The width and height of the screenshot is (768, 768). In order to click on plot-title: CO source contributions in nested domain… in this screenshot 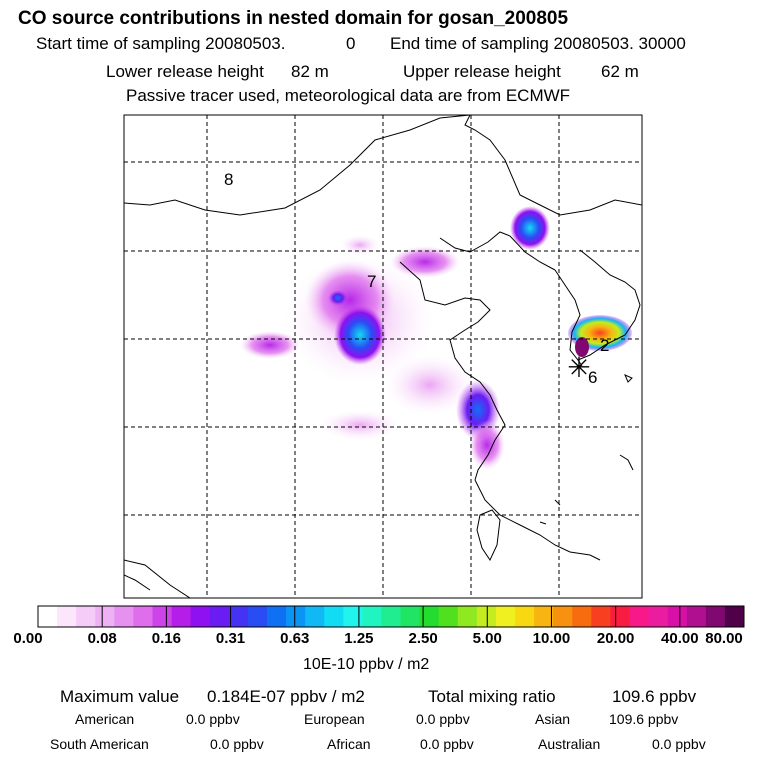, I will do `click(293, 18)`.